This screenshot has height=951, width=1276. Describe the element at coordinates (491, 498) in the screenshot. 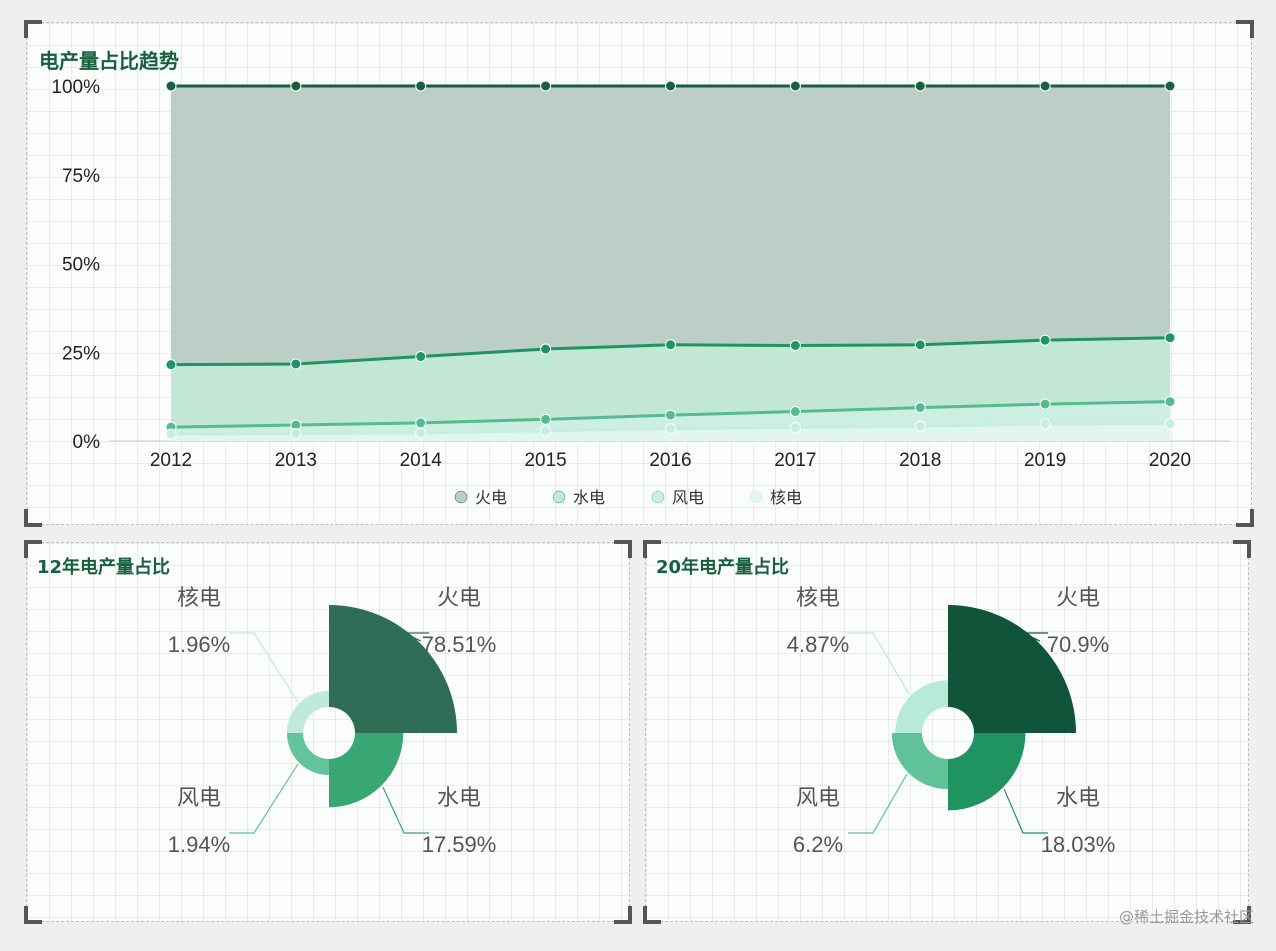

I see `legend-label: 火电` at that location.